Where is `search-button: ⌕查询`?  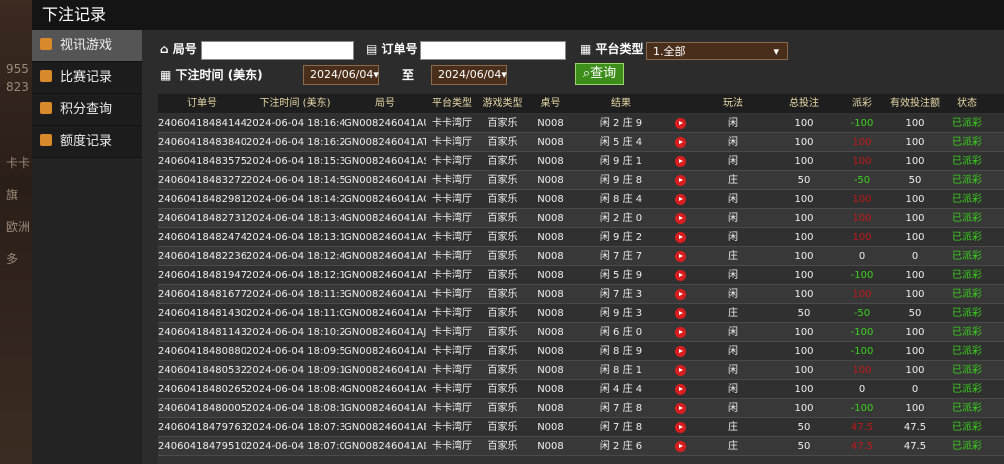 search-button: ⌕查询 is located at coordinates (599, 74).